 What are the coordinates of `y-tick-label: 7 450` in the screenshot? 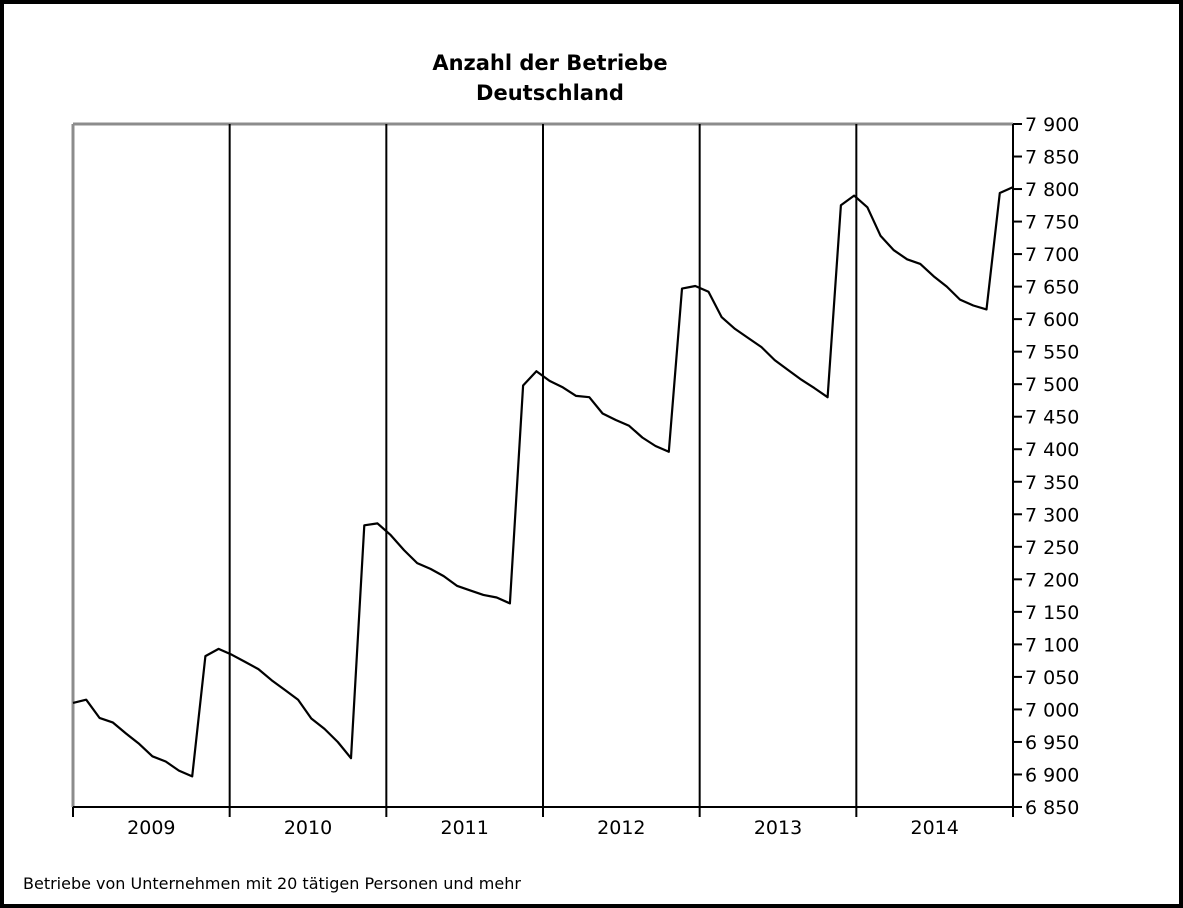 It's located at (1052, 418).